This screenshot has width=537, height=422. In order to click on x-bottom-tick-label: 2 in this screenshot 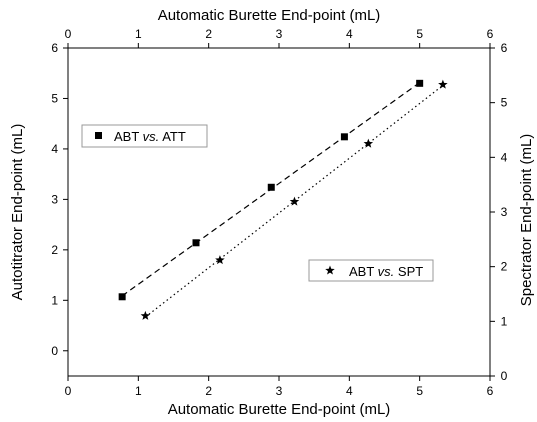, I will do `click(208, 391)`.